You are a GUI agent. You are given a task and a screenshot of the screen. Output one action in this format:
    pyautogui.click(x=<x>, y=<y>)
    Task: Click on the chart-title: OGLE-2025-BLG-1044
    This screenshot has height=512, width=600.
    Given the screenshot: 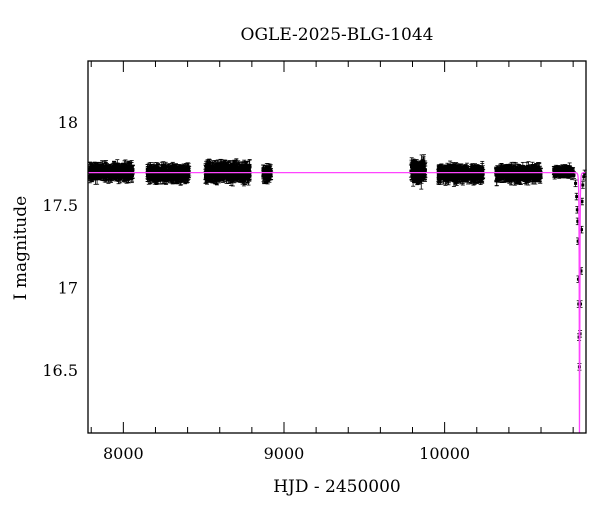 What is the action you would take?
    pyautogui.click(x=337, y=35)
    